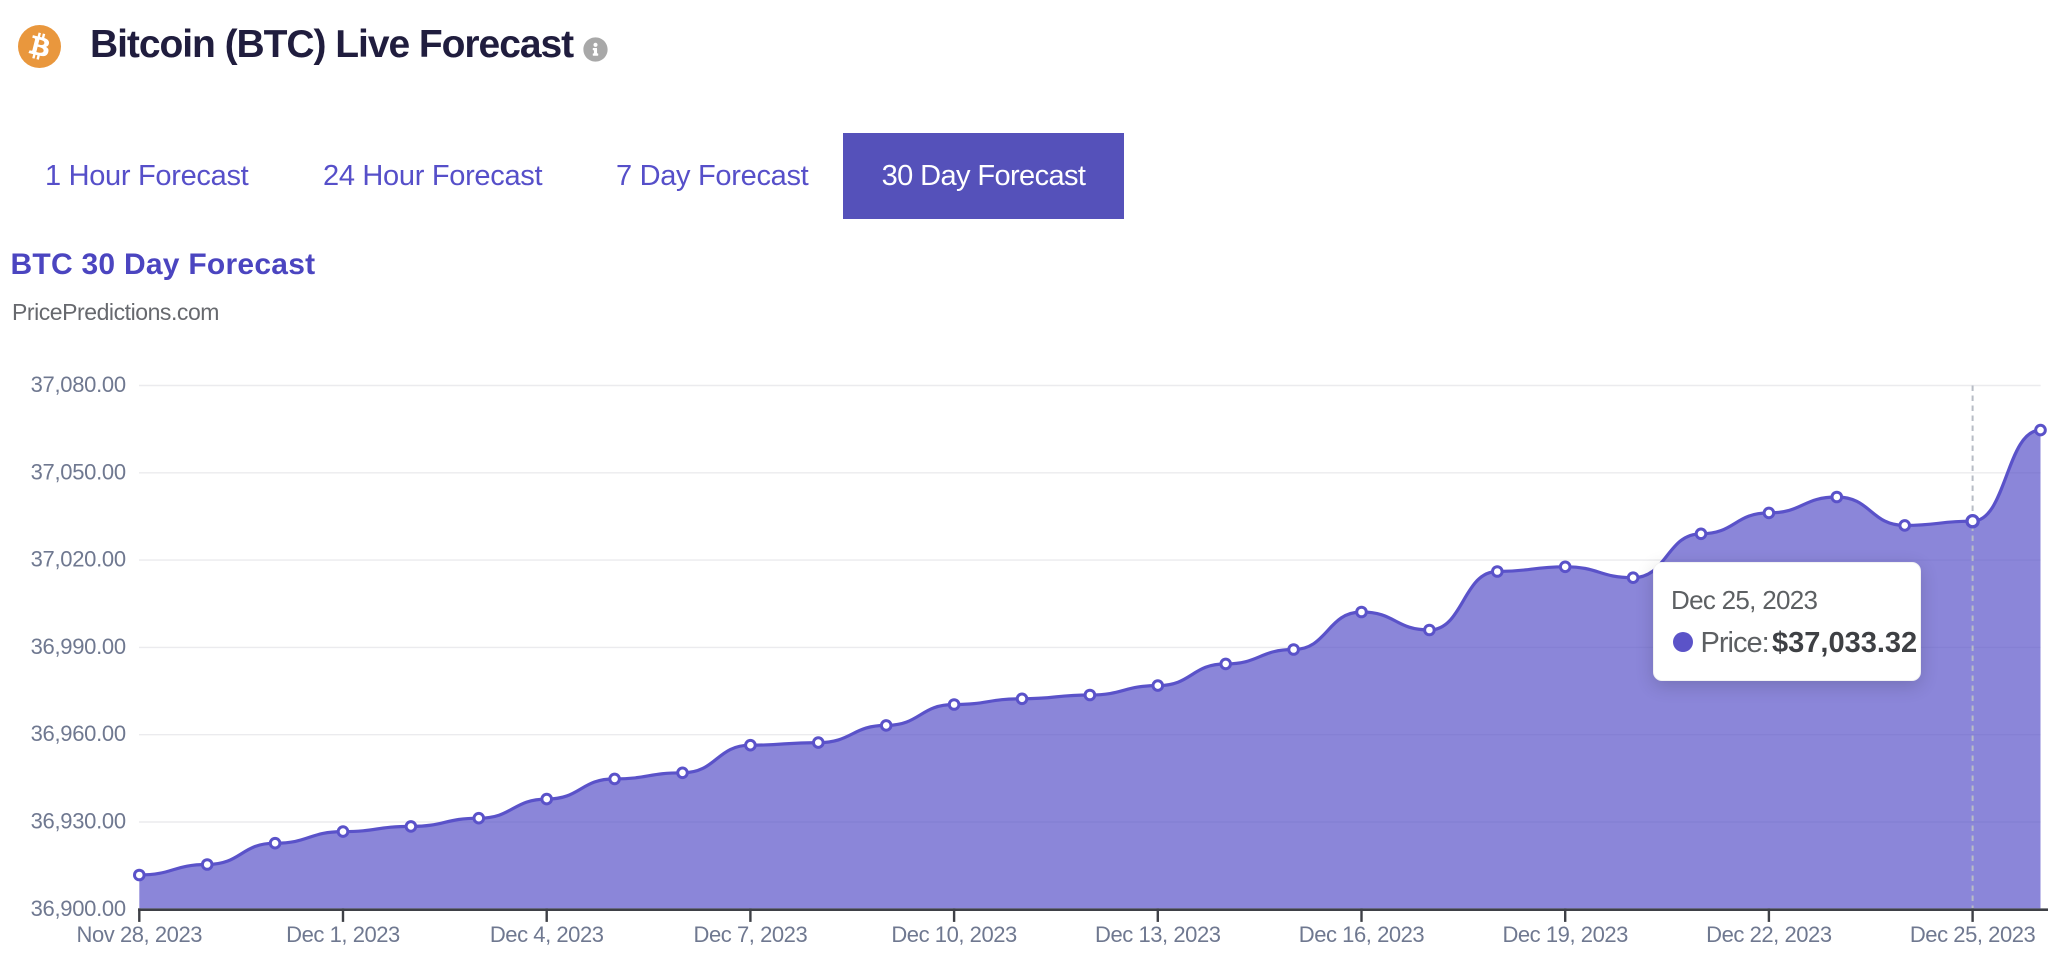  What do you see at coordinates (1362, 934) in the screenshot?
I see `svg-text: Dec 16, 2023` at bounding box center [1362, 934].